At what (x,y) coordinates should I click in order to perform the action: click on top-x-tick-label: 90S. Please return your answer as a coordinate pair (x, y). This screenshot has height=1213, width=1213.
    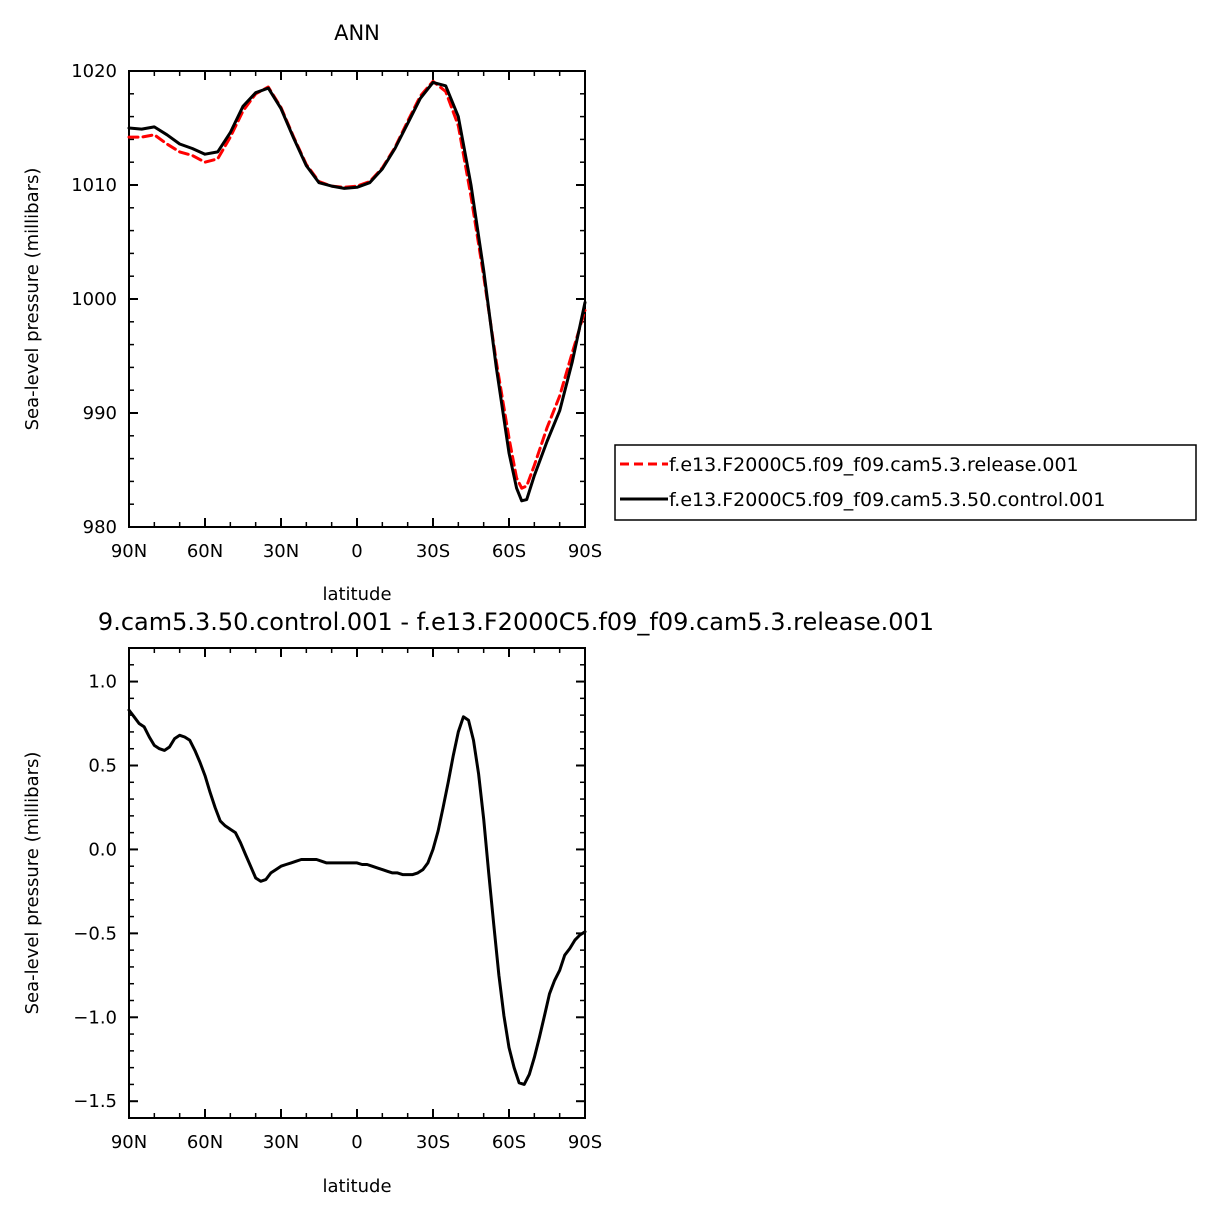
    Looking at the image, I should click on (585, 551).